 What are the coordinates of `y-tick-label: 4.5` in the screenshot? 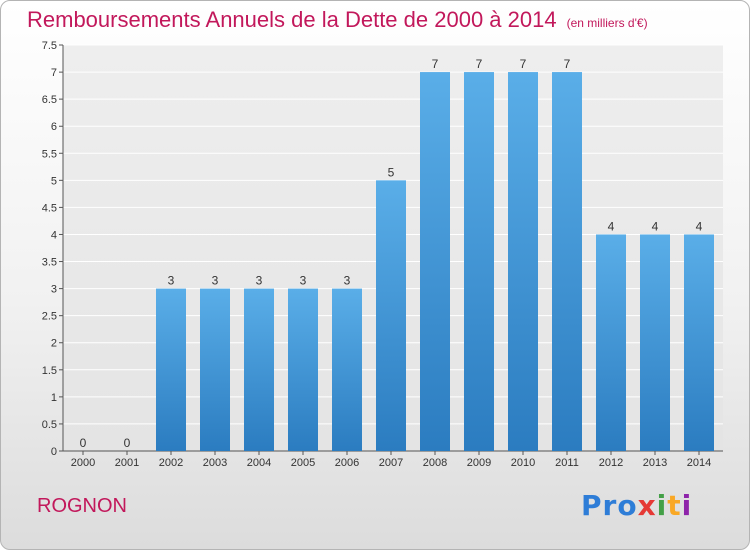 It's located at (49, 208).